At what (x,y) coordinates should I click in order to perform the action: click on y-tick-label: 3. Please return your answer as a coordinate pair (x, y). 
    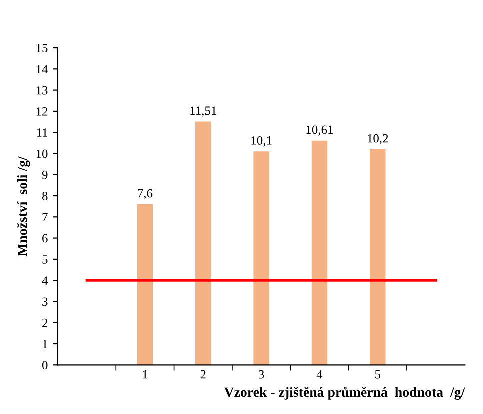
    Looking at the image, I should click on (45, 302).